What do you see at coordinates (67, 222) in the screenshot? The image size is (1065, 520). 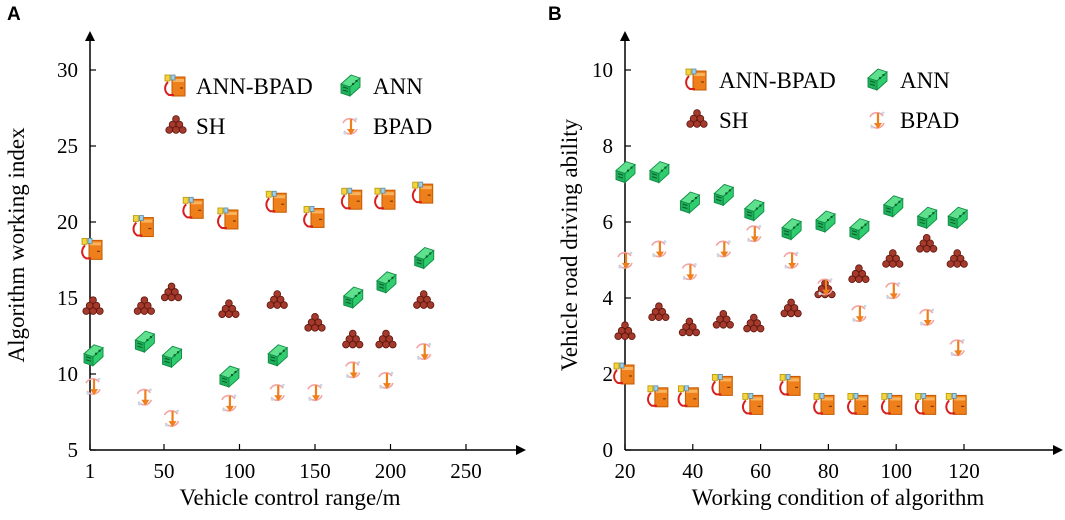 I see `y-tick-label: 20` at bounding box center [67, 222].